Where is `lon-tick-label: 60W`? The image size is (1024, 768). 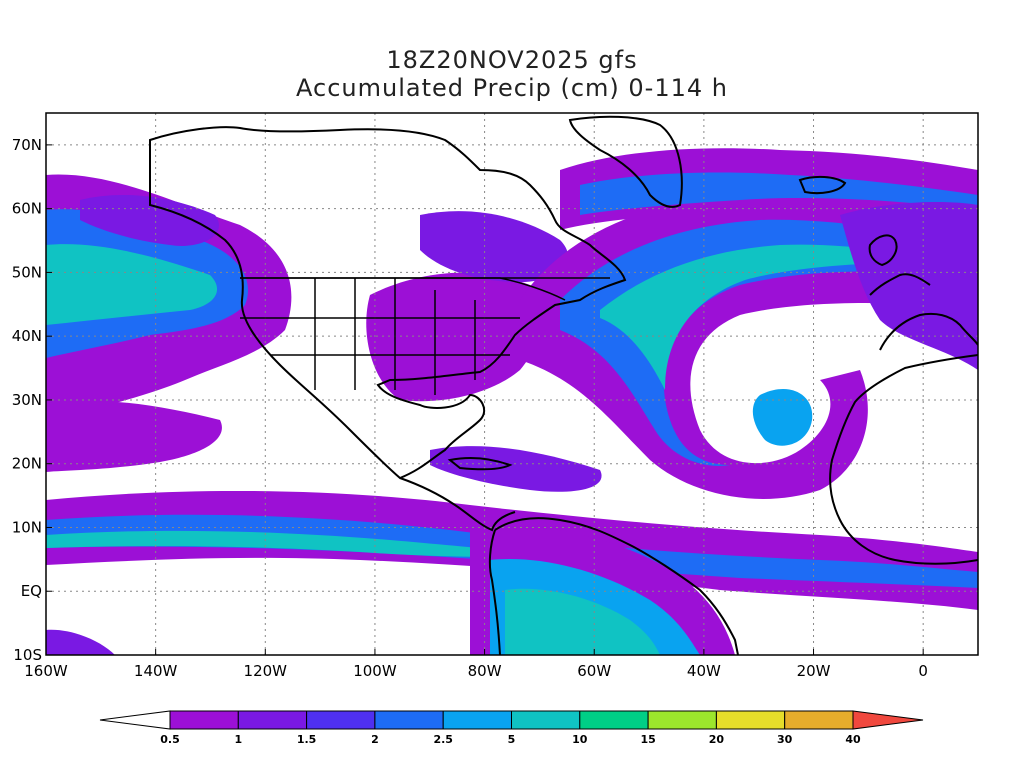 lon-tick-label: 60W is located at coordinates (594, 671).